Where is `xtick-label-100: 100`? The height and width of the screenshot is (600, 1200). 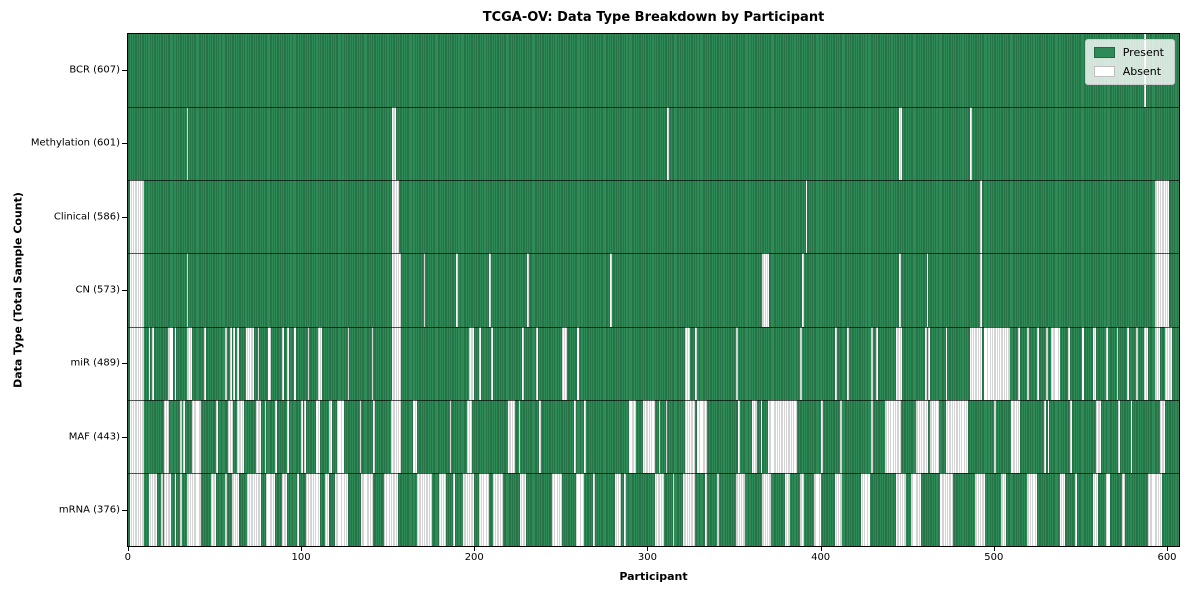 xtick-label-100: 100 is located at coordinates (301, 557).